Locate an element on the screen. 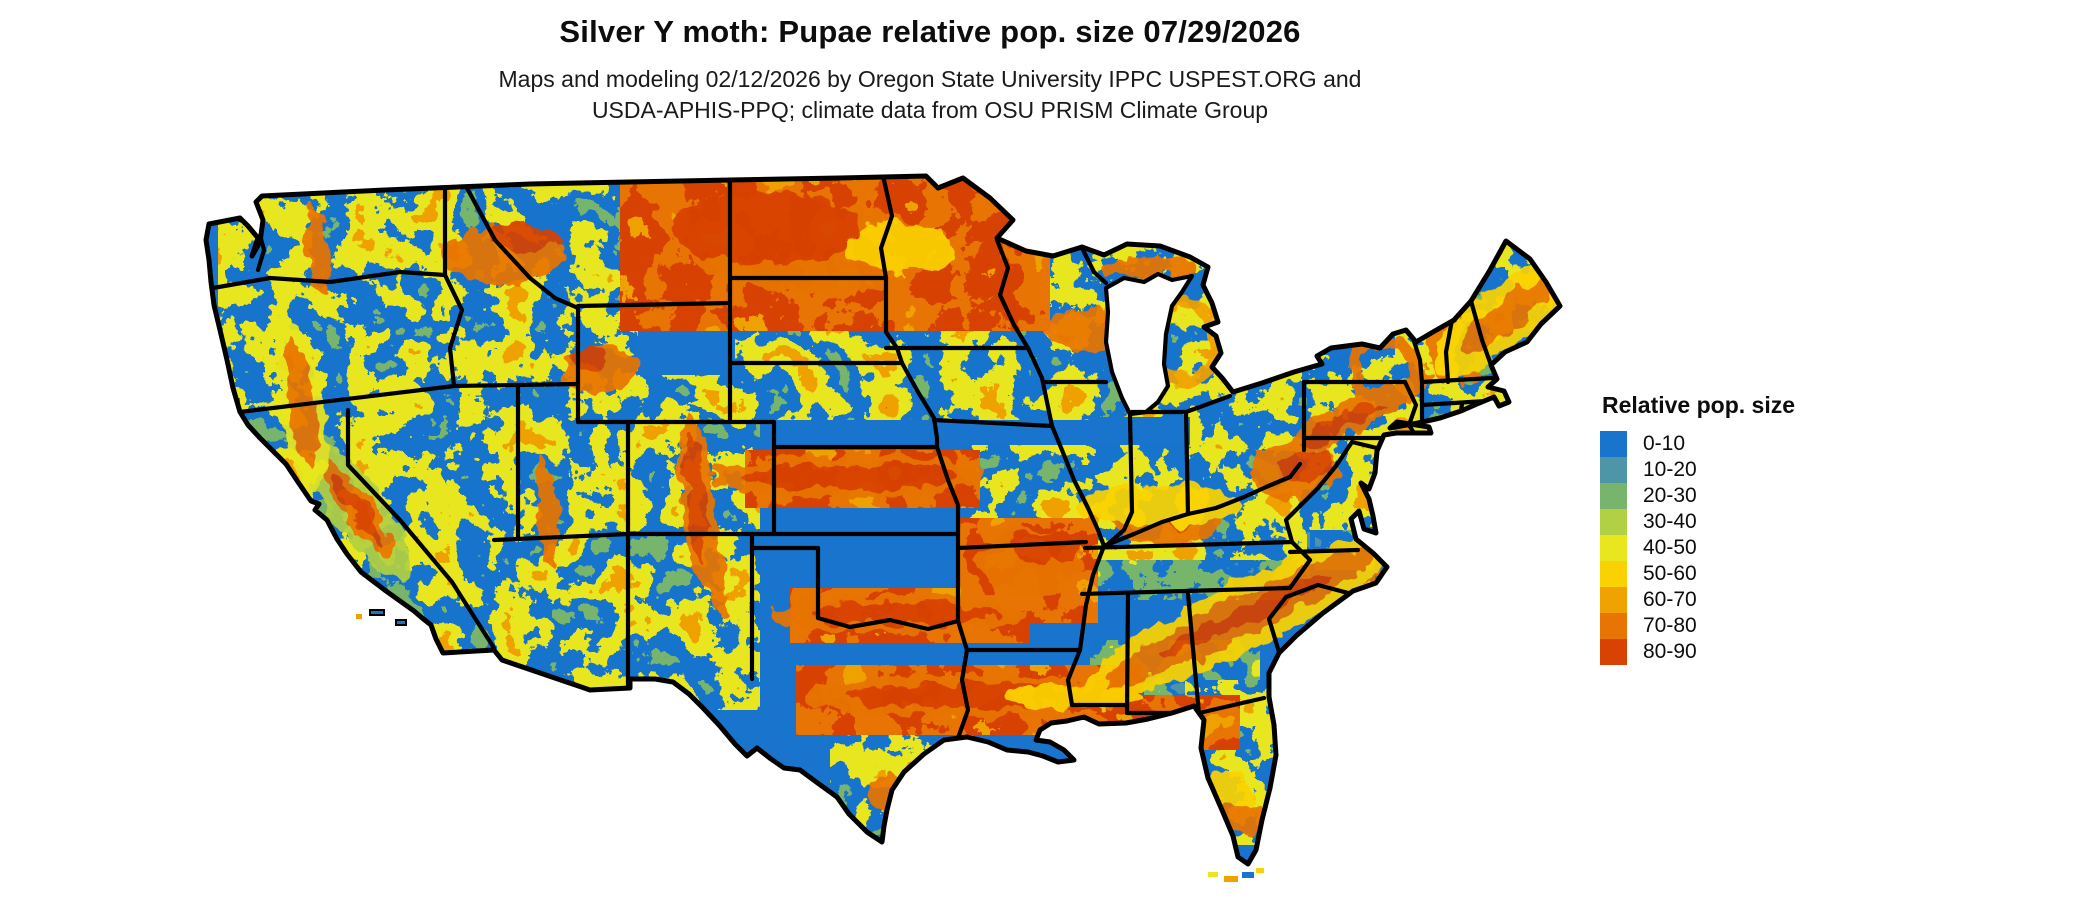 The height and width of the screenshot is (897, 2100). legend-row: 20-30 is located at coordinates (1697, 496).